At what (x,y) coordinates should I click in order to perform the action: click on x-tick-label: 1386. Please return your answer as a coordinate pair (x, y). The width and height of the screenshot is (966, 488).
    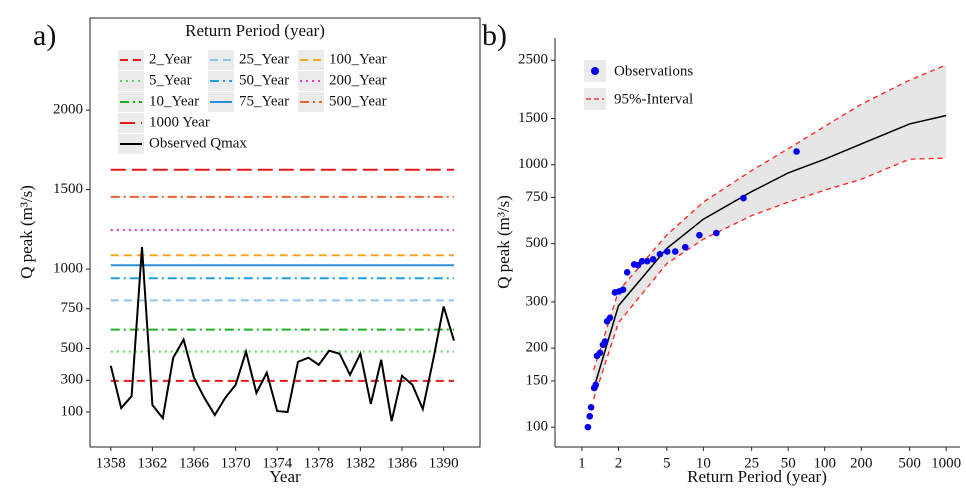
    Looking at the image, I should click on (402, 463).